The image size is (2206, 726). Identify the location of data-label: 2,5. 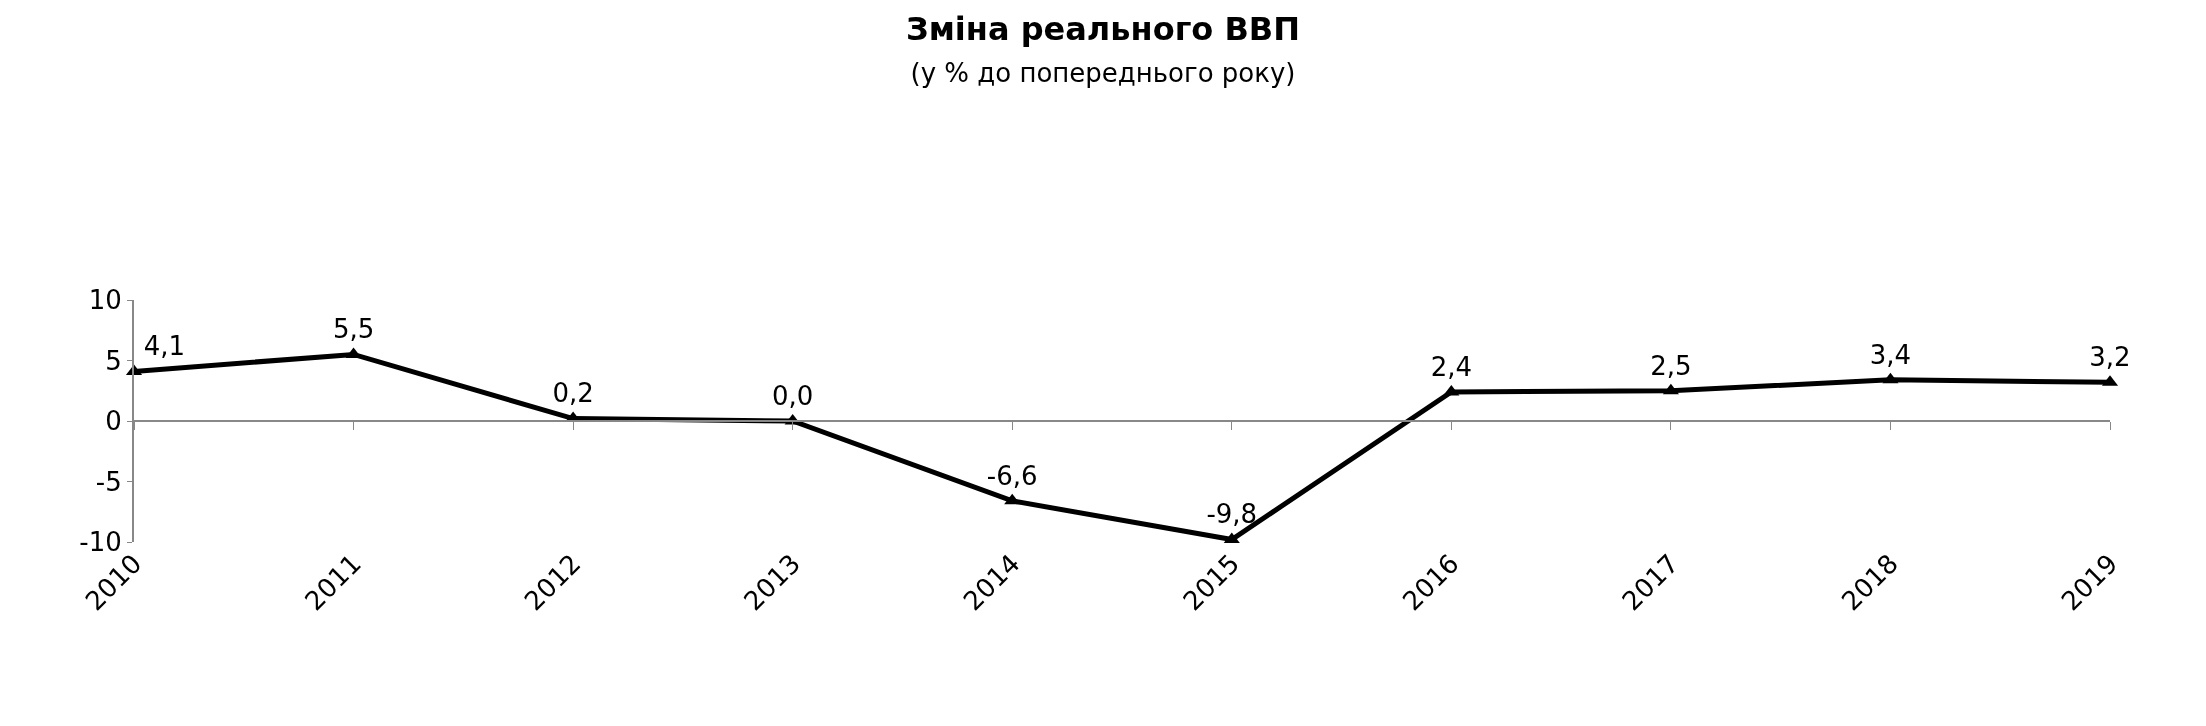
(1671, 365).